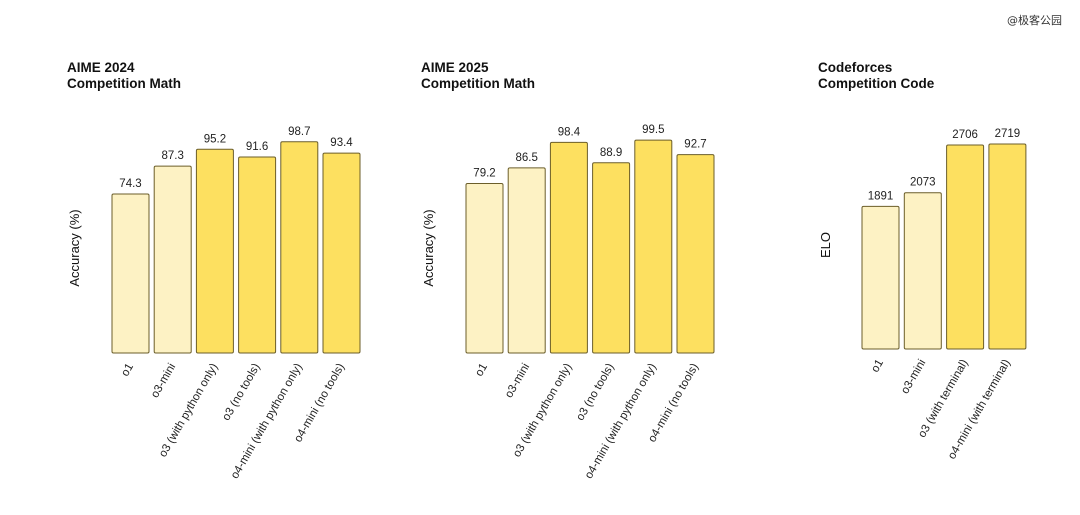  What do you see at coordinates (215, 139) in the screenshot?
I see `value-label: 95.2` at bounding box center [215, 139].